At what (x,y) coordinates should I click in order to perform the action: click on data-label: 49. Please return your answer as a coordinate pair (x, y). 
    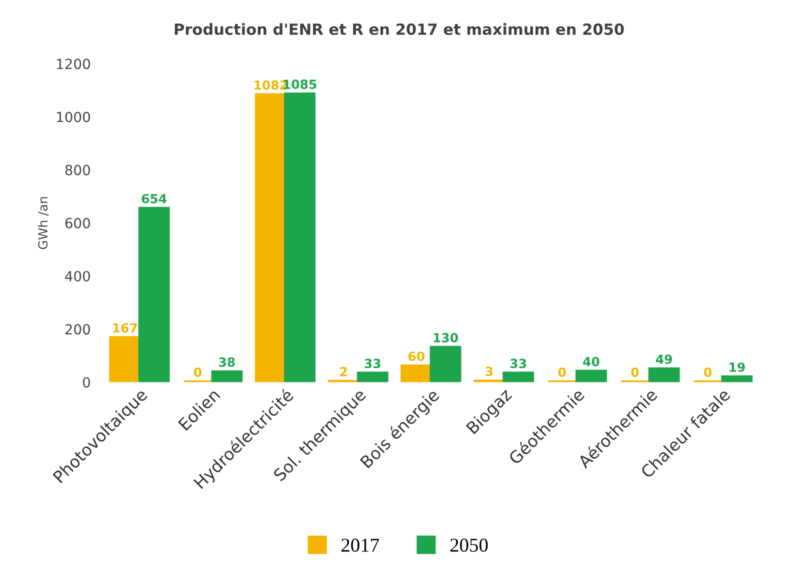
    Looking at the image, I should click on (664, 359).